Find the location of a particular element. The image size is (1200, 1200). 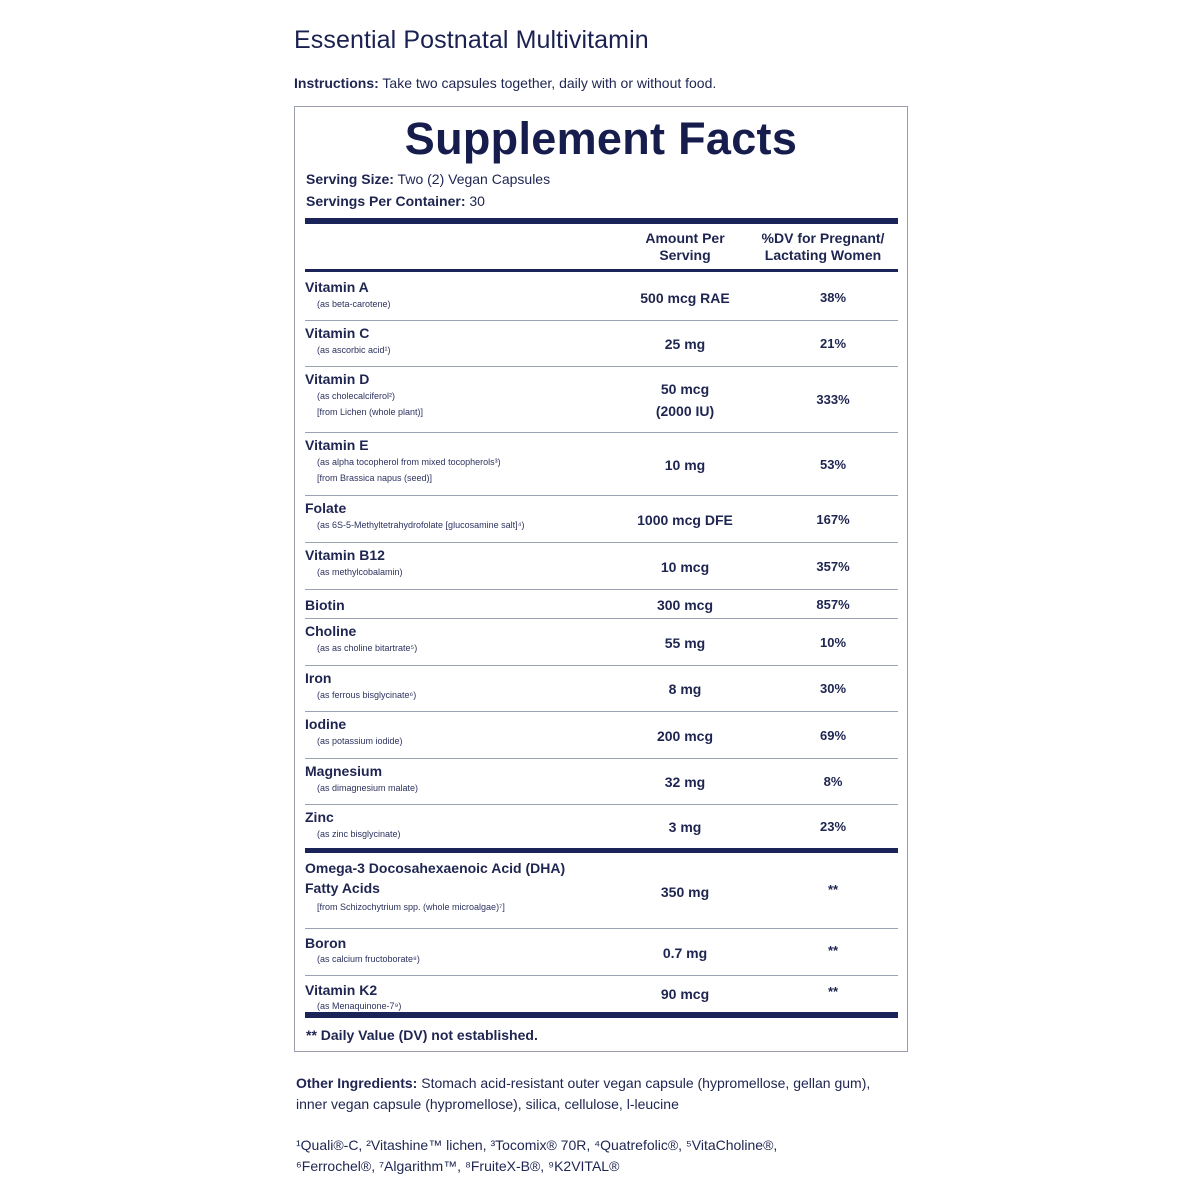

nutrient-source: (as dimagnesium malate) is located at coordinates (368, 788).